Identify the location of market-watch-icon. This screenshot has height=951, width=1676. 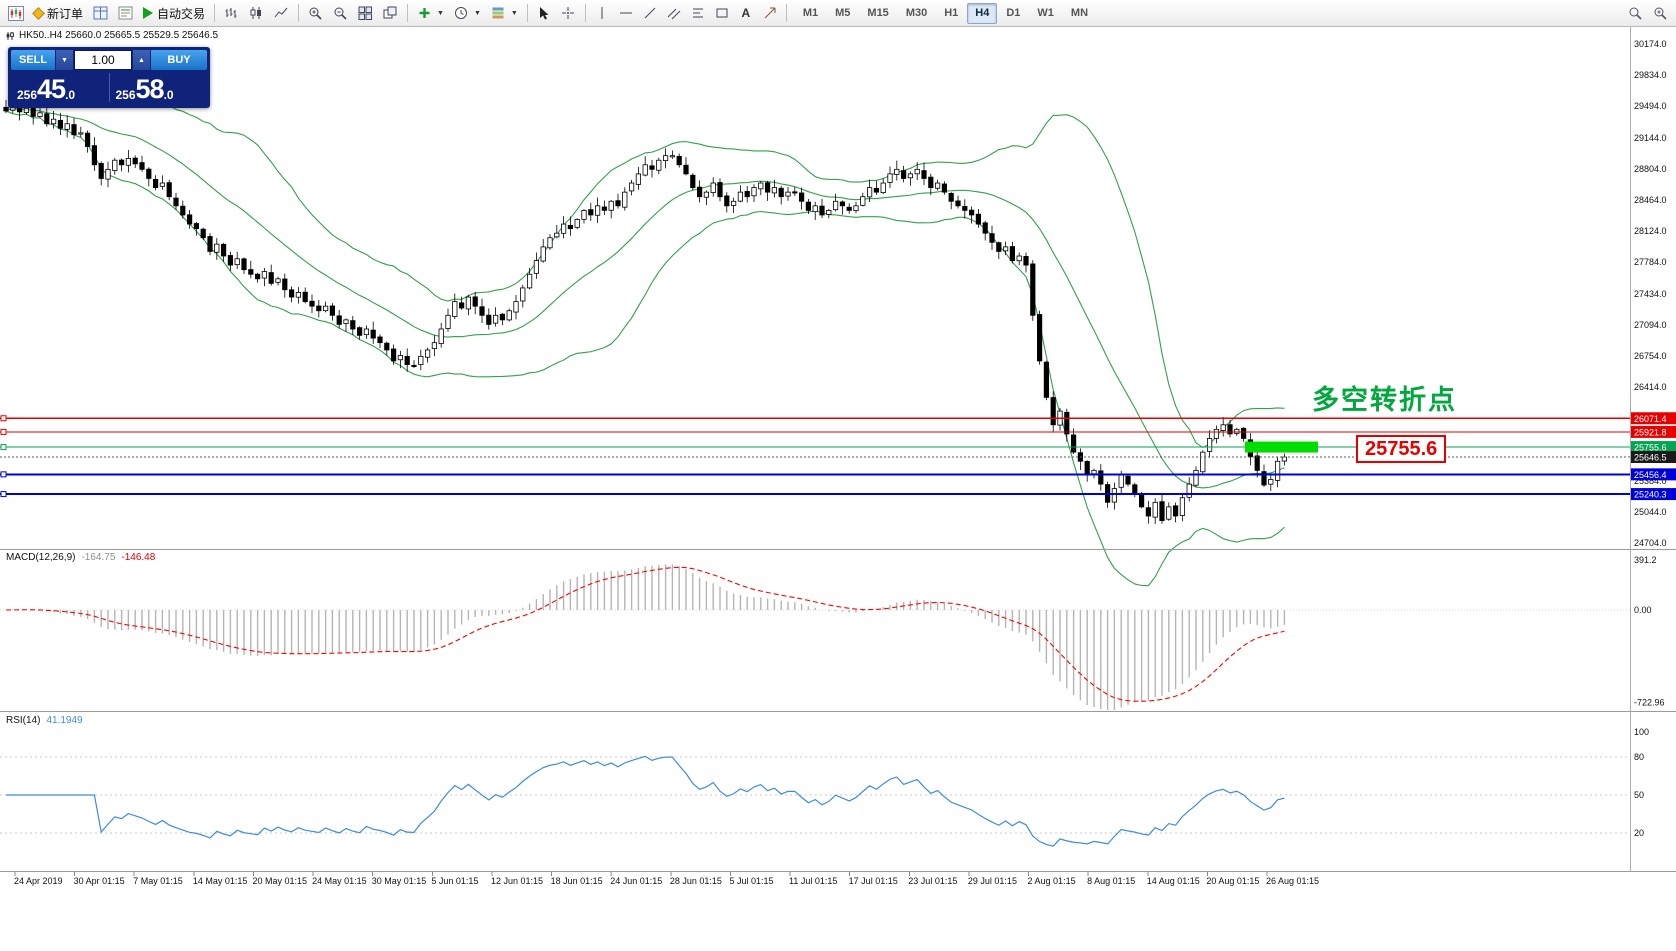
(100, 13).